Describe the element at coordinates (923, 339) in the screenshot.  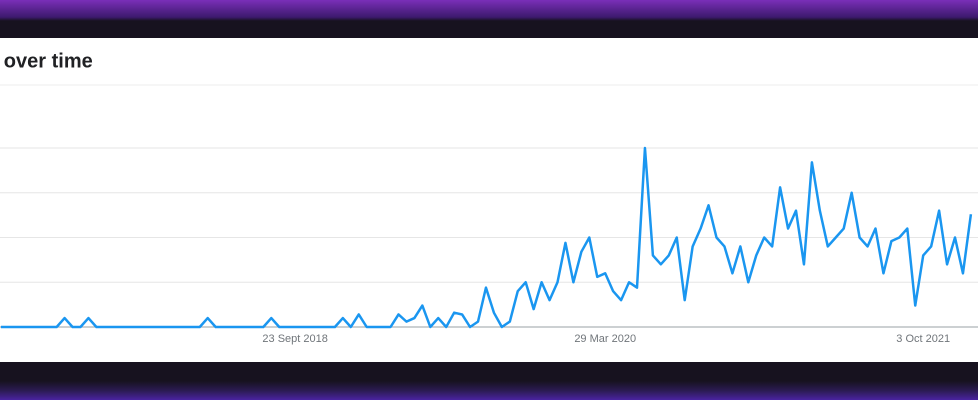
I see `x-tick-label: 3 Oct 2021` at that location.